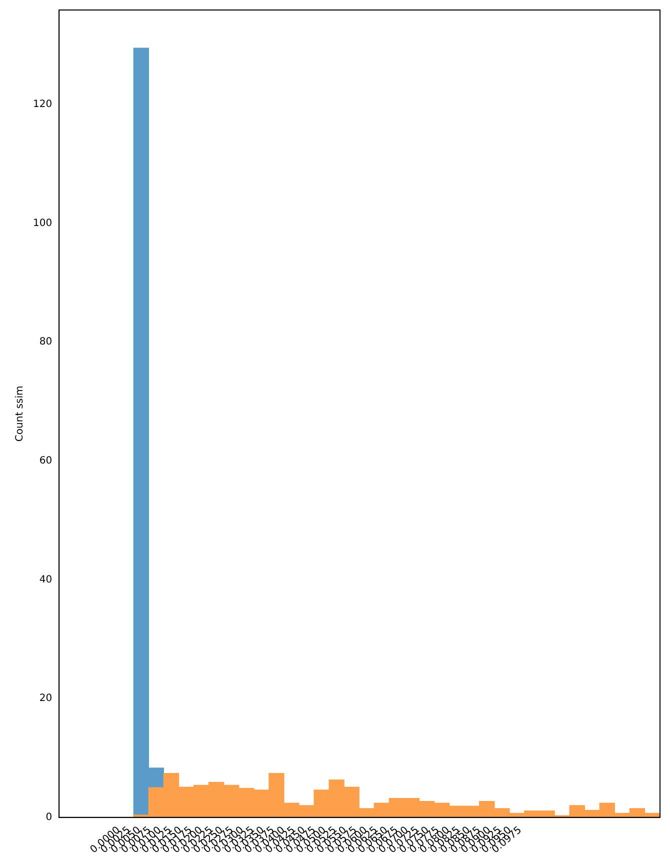 The width and height of the screenshot is (670, 859). What do you see at coordinates (45, 580) in the screenshot?
I see `y-tick-label: 40` at bounding box center [45, 580].